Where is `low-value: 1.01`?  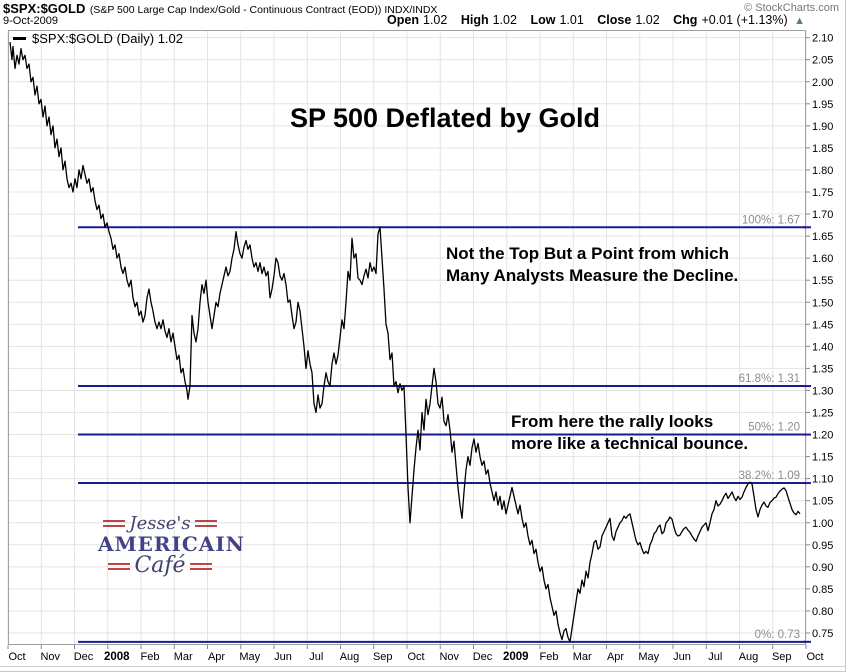
low-value: 1.01 is located at coordinates (571, 20).